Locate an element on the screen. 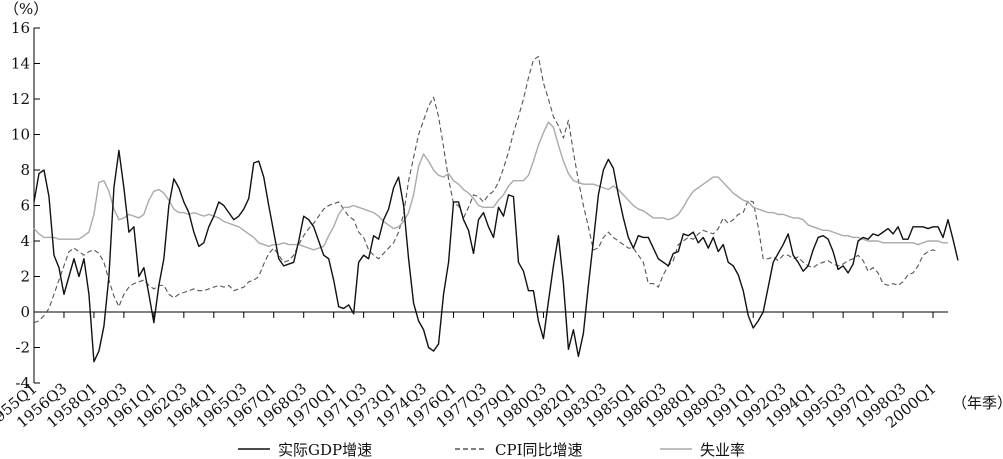 This screenshot has height=459, width=1003. y-tick-label: 4 is located at coordinates (25, 241).